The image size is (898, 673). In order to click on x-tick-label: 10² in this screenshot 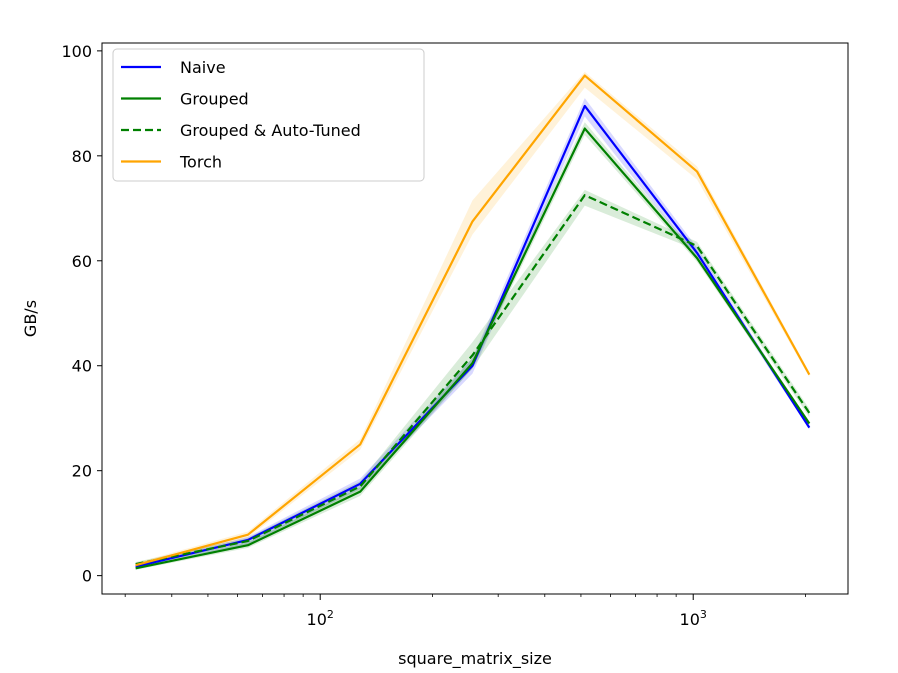, I will do `click(320, 618)`.